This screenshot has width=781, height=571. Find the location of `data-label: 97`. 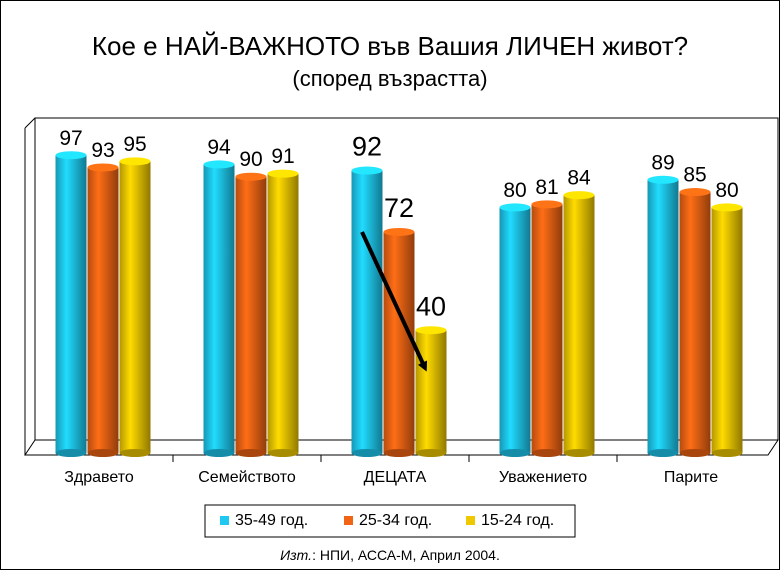

data-label: 97 is located at coordinates (70, 138).